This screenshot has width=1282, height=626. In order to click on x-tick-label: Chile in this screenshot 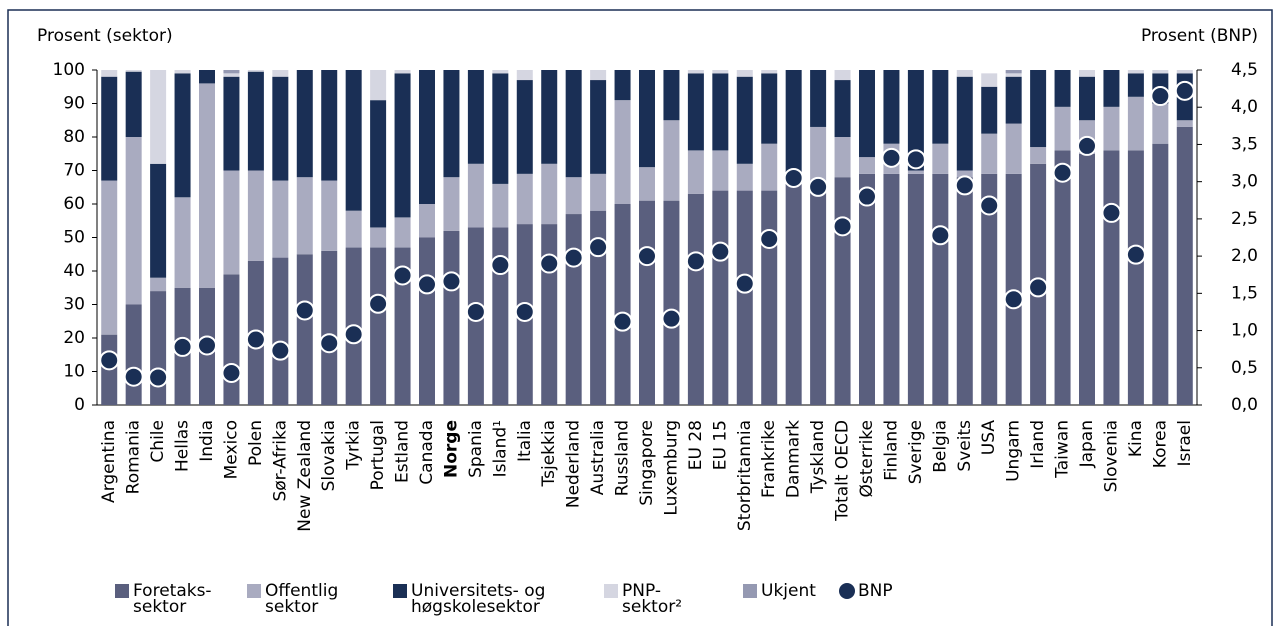, I will do `click(158, 441)`.